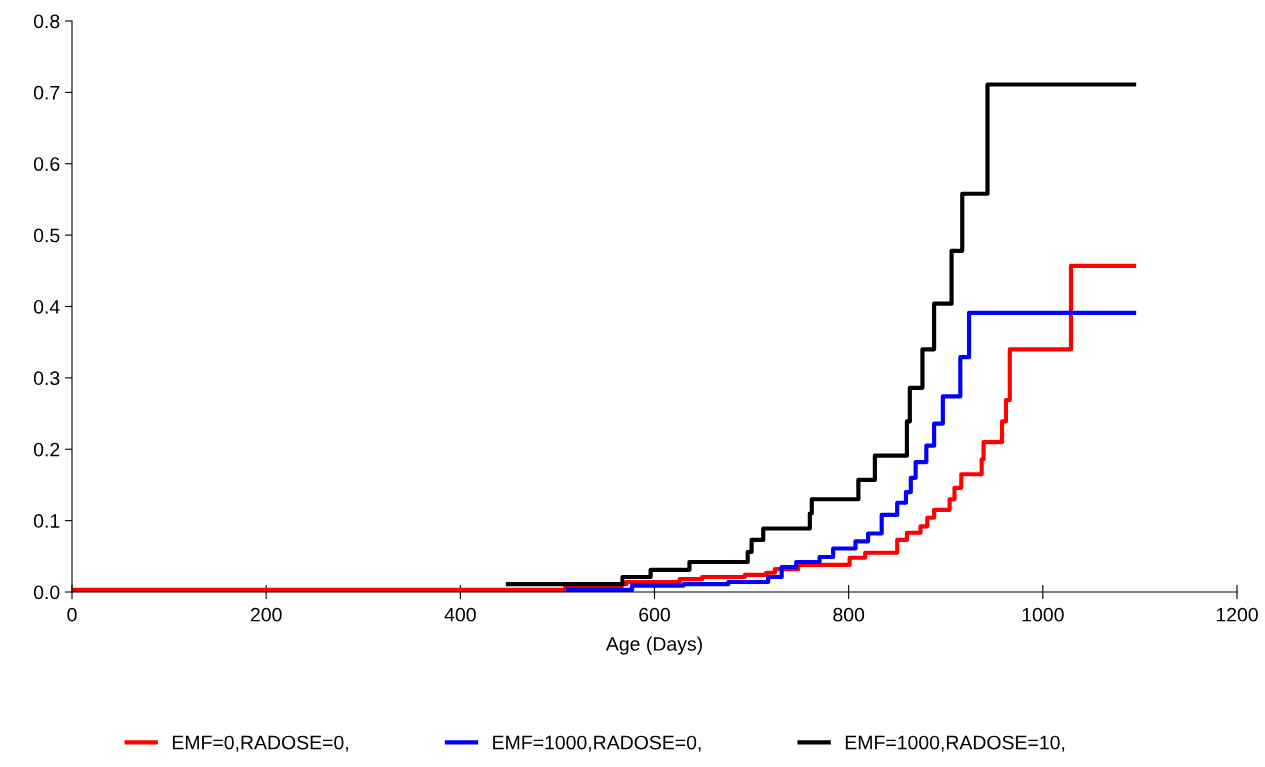  What do you see at coordinates (46, 378) in the screenshot?
I see `y-tick-label: 0.3` at bounding box center [46, 378].